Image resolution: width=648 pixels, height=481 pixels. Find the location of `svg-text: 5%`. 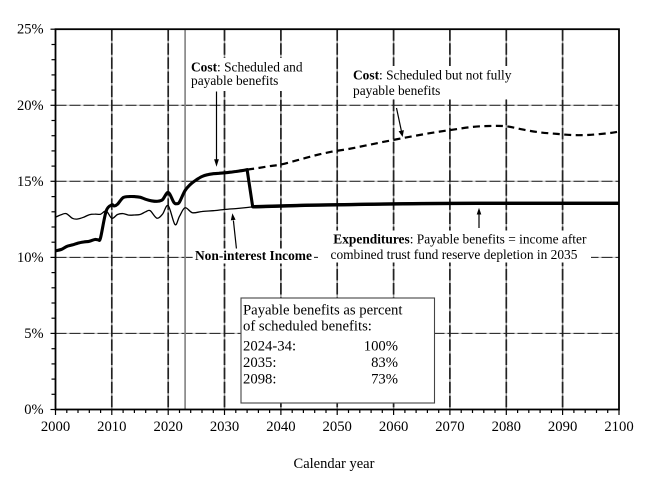

svg-text: 5% is located at coordinates (33, 334).